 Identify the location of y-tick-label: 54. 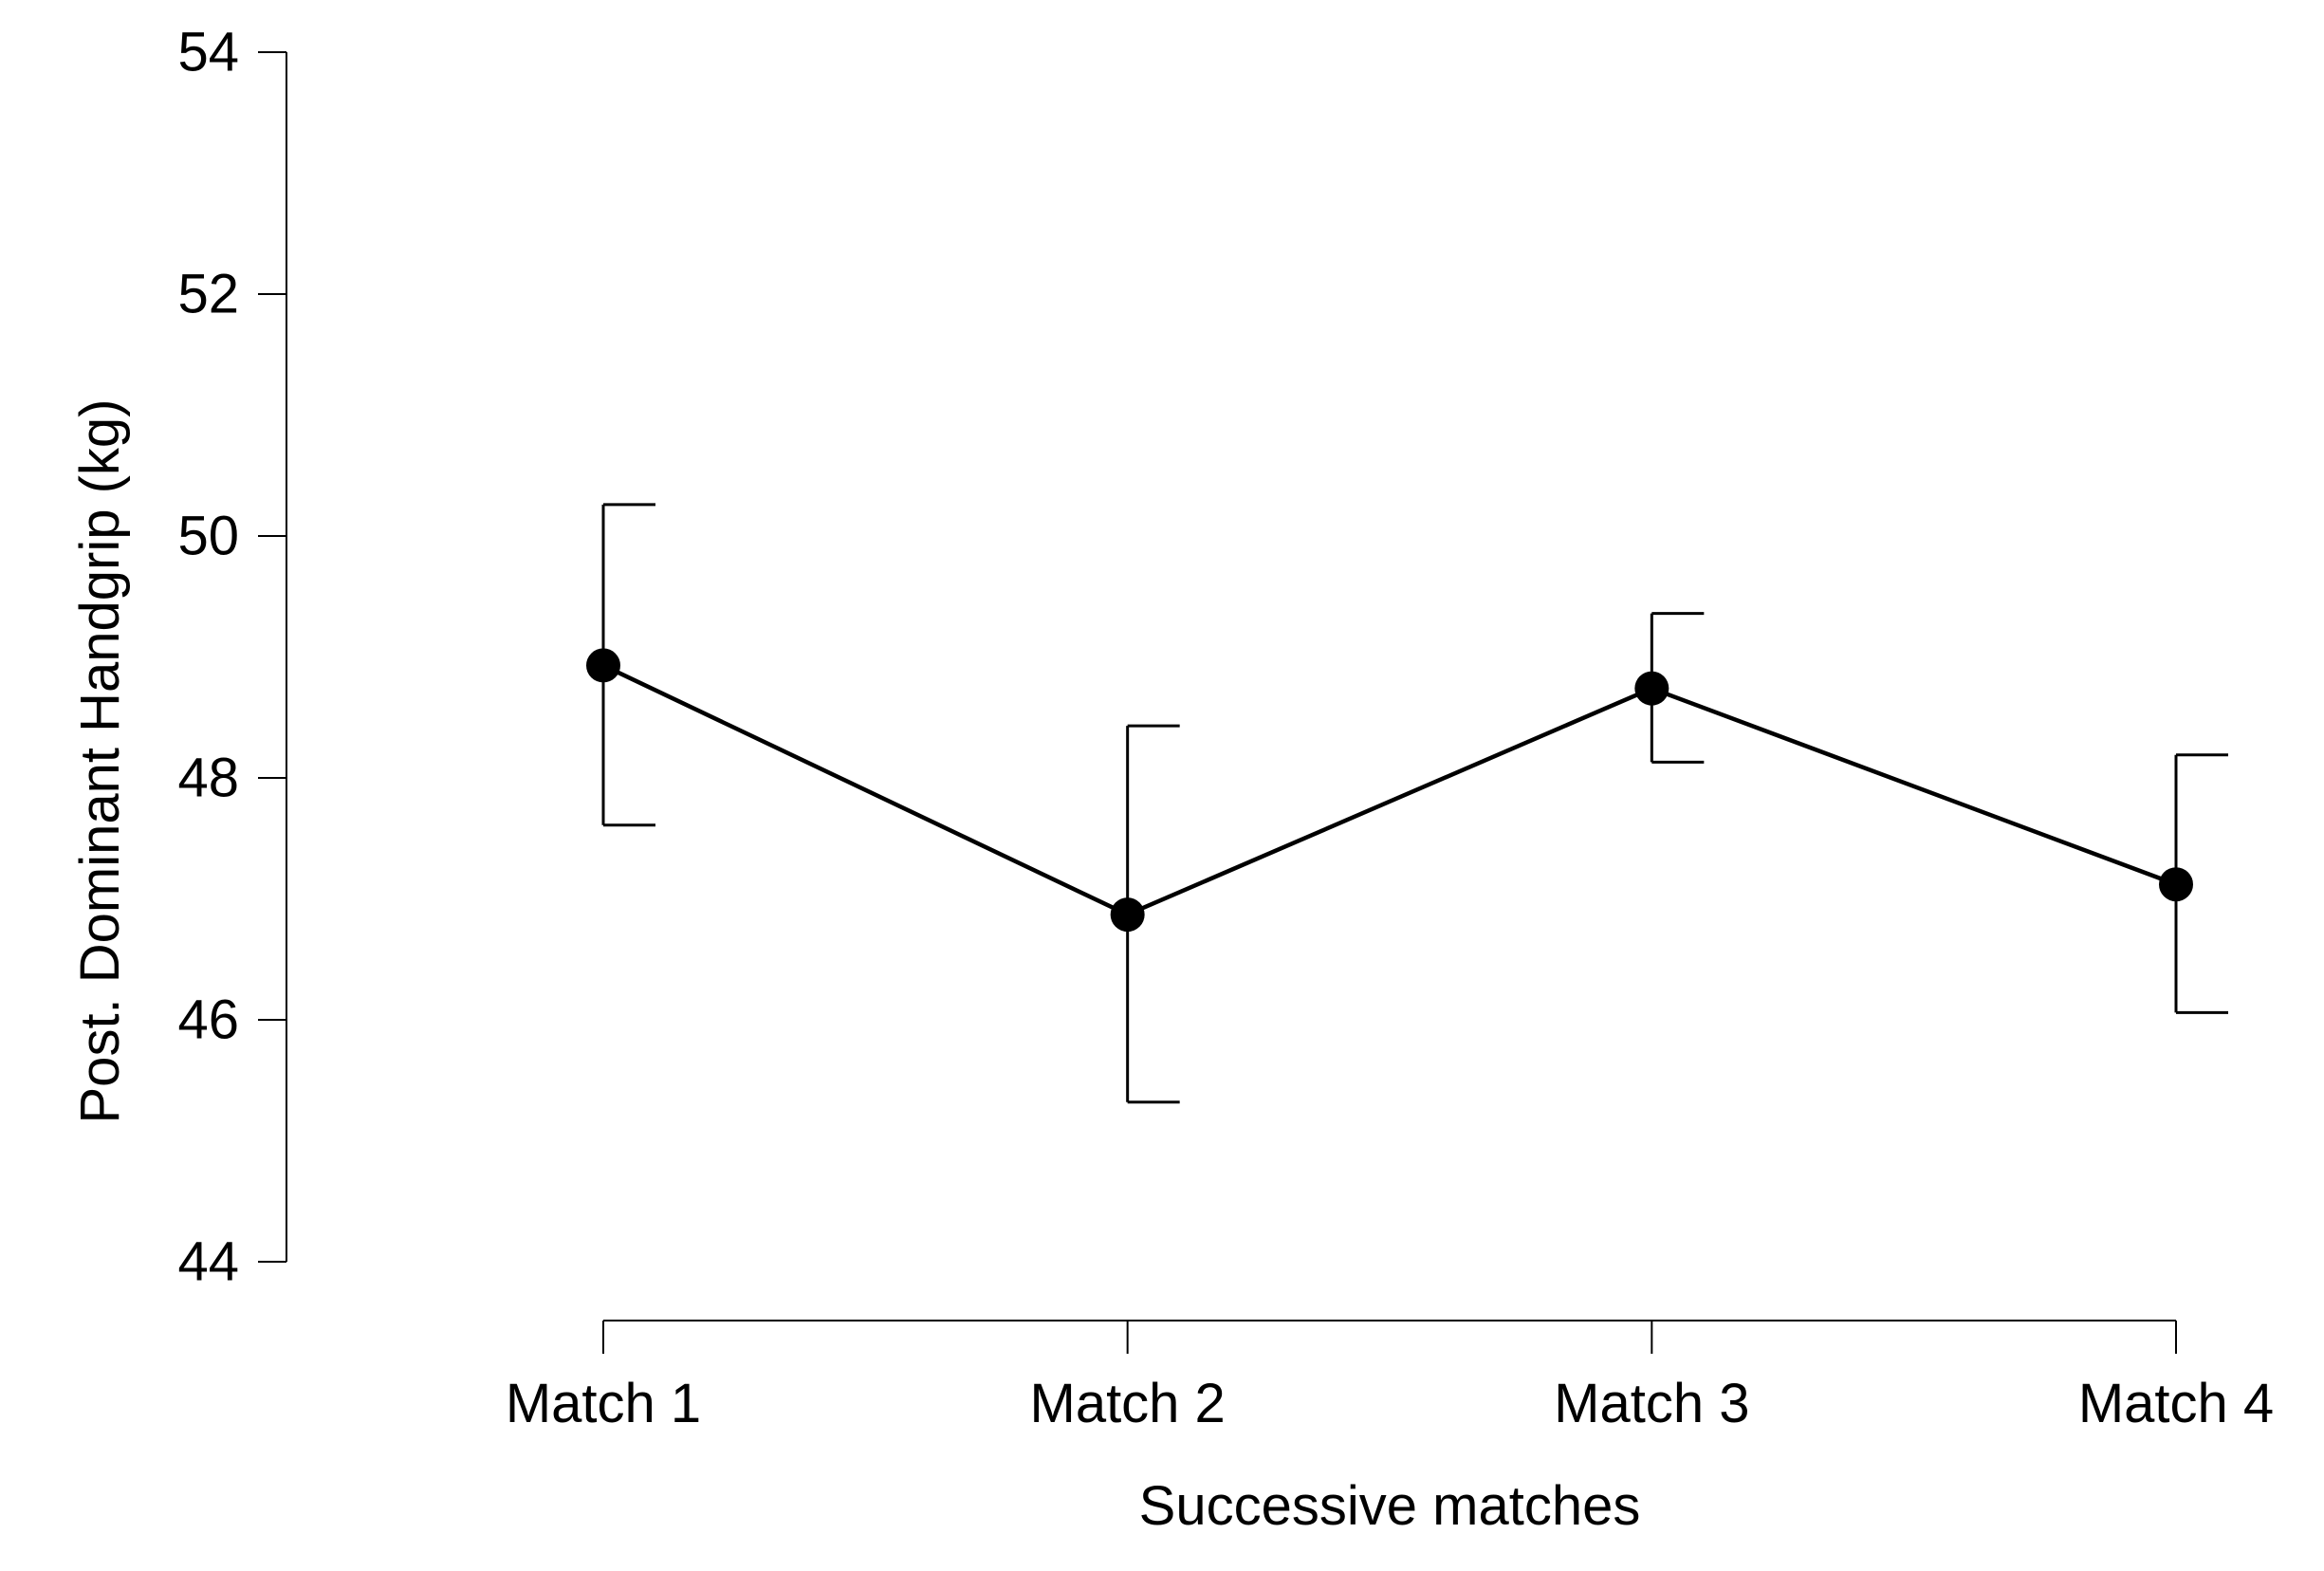
(208, 52).